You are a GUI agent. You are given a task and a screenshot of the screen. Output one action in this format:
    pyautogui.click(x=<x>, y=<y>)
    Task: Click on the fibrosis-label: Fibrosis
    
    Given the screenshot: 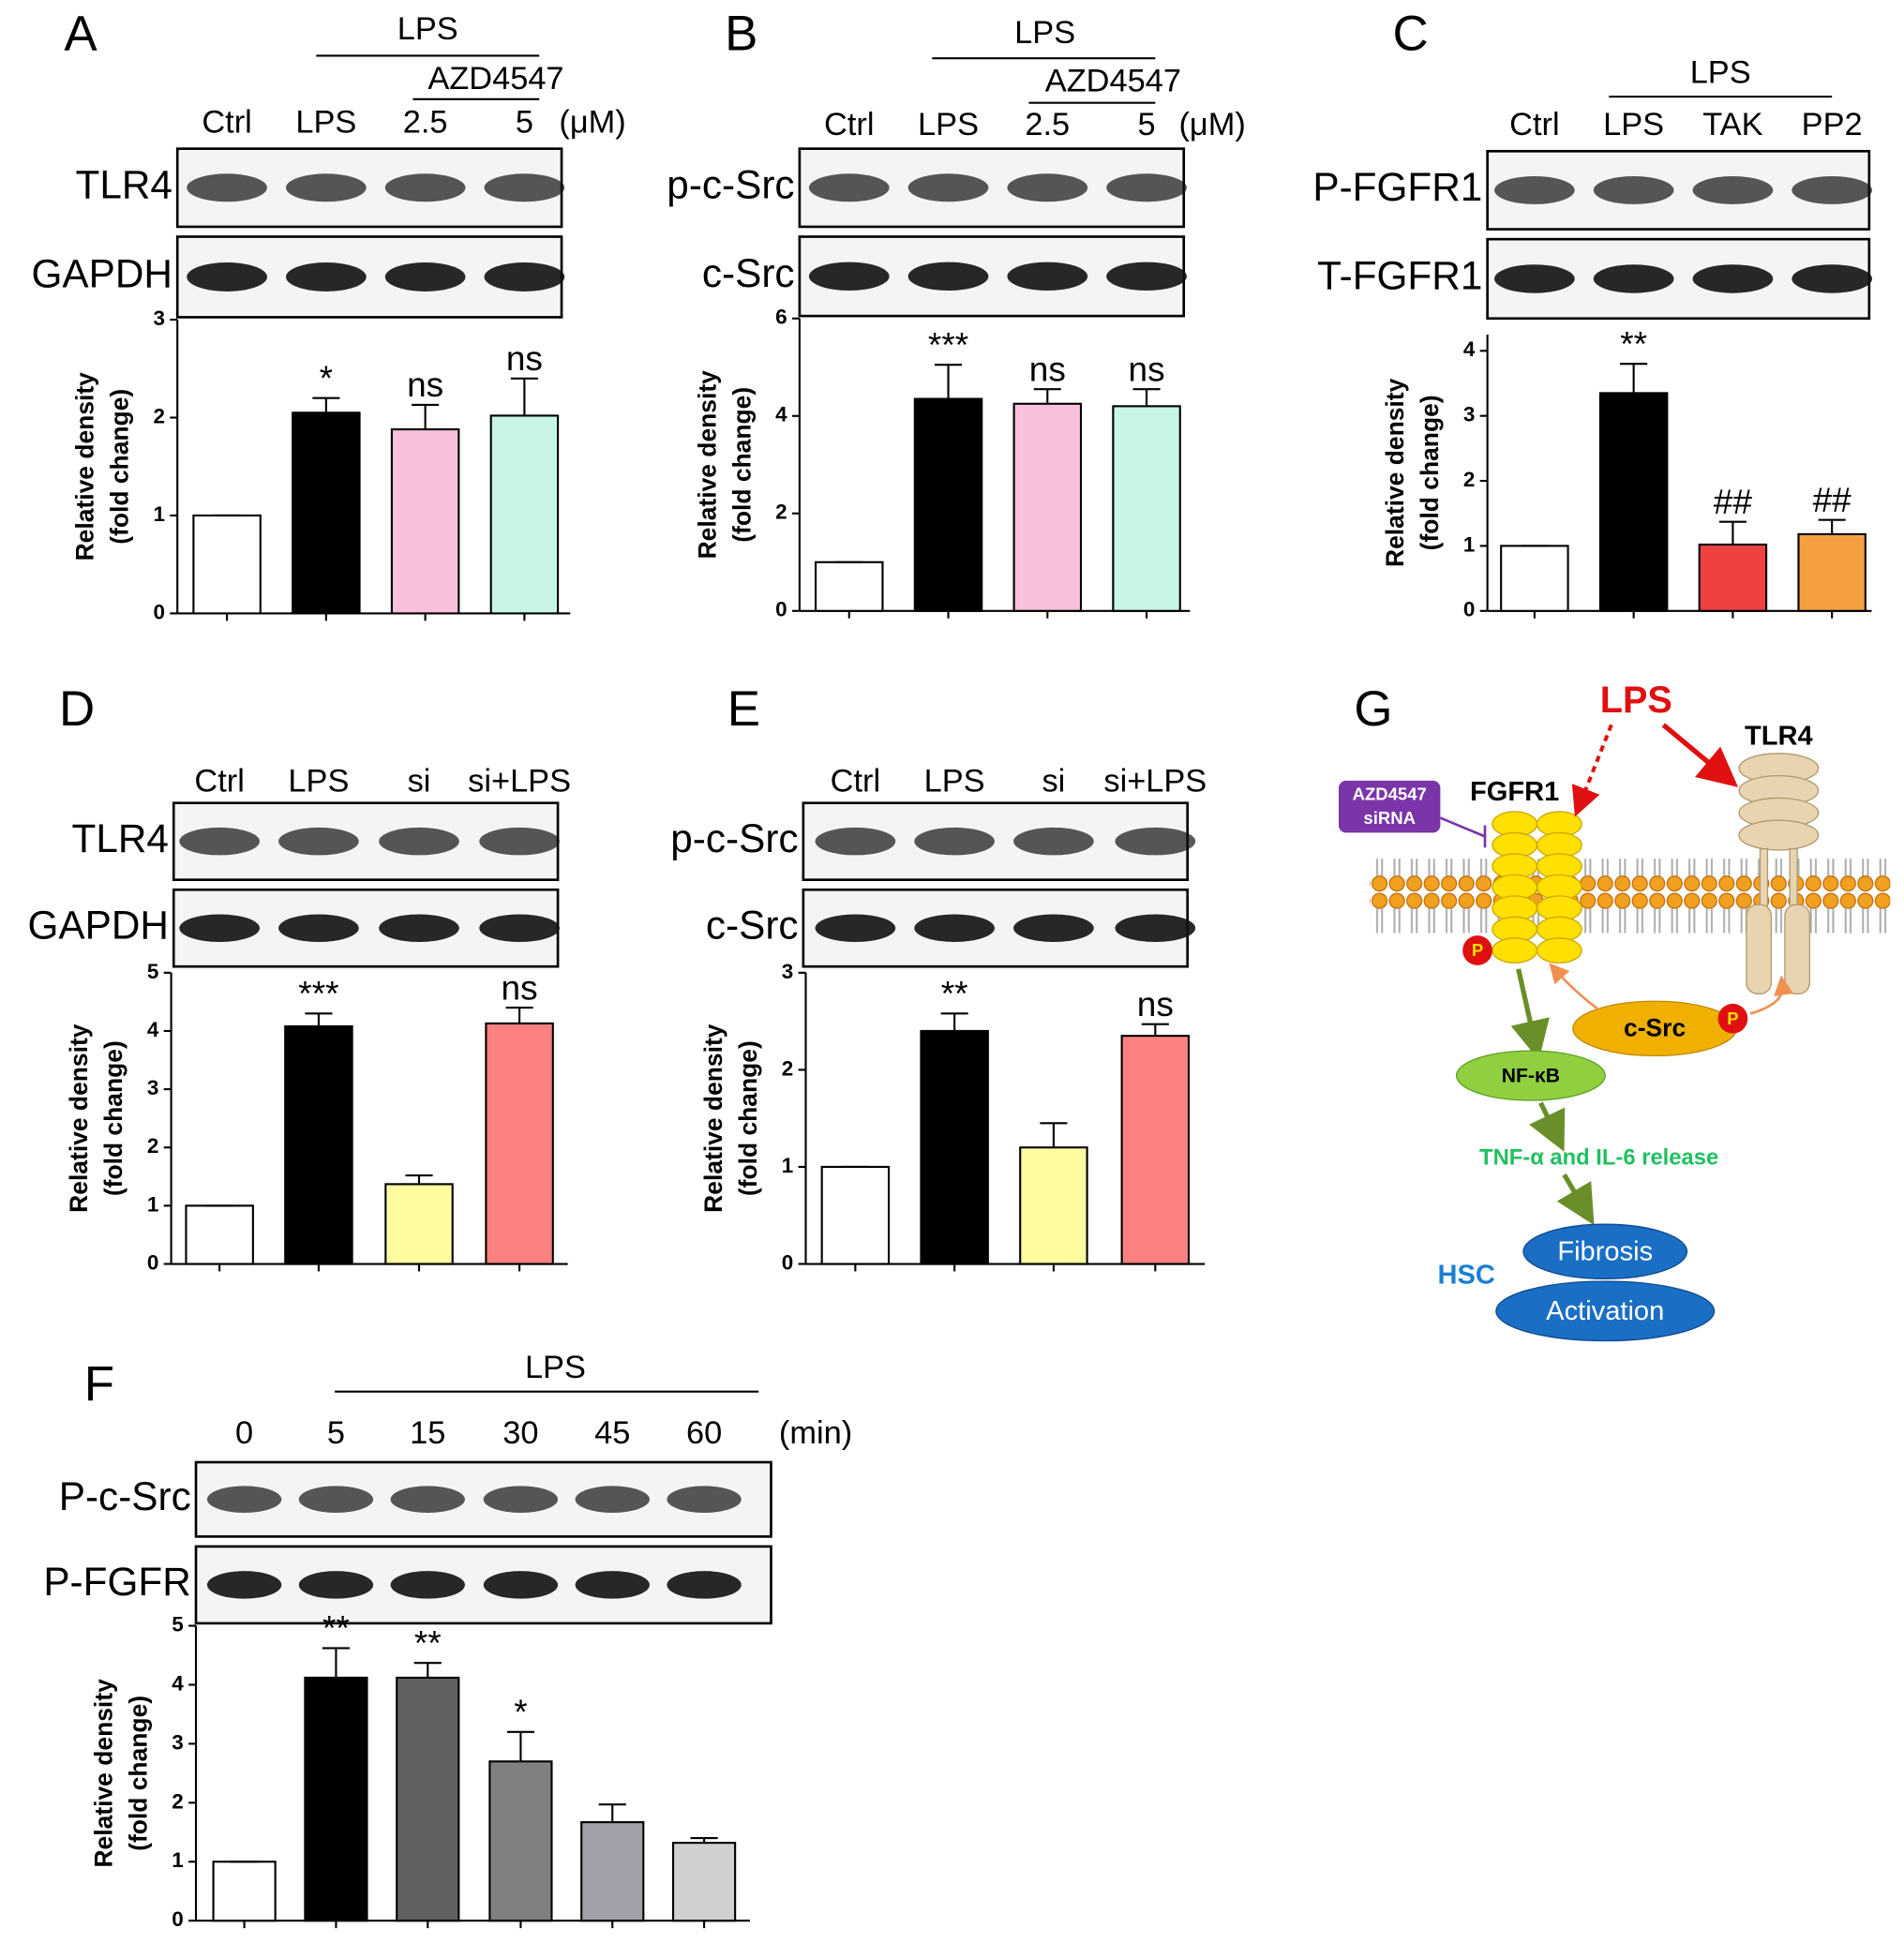 What is the action you would take?
    pyautogui.click(x=1605, y=1251)
    